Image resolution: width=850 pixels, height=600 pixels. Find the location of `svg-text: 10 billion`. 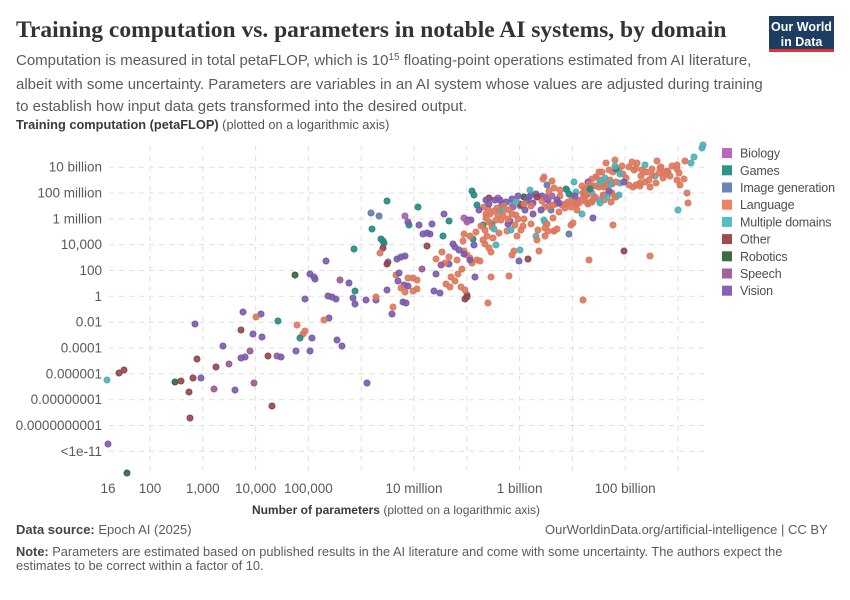

svg-text: 10 billion is located at coordinates (75, 167).